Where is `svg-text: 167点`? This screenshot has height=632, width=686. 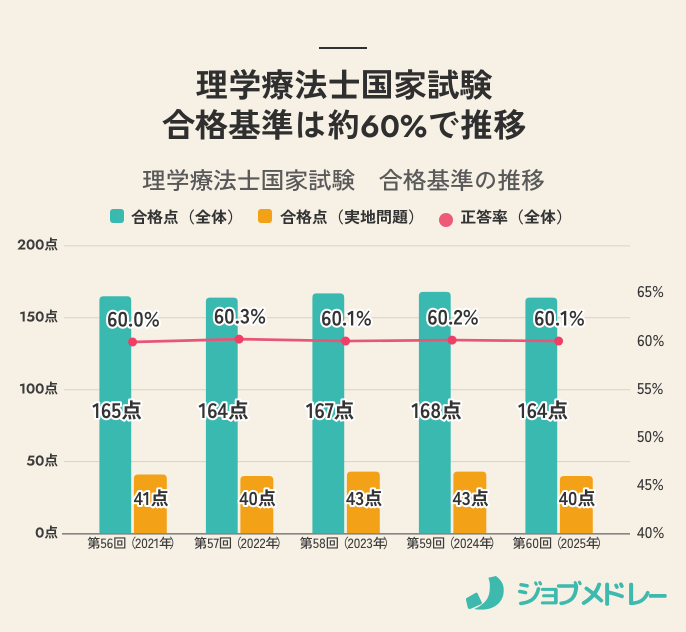
svg-text: 167点 is located at coordinates (330, 410).